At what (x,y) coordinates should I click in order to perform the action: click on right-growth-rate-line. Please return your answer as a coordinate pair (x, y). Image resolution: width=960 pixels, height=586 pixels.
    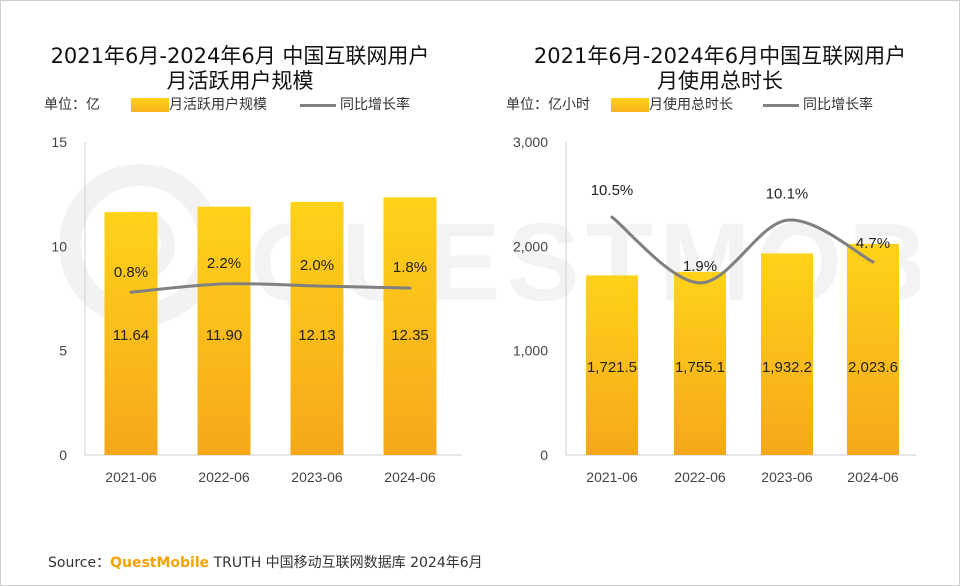
    Looking at the image, I should click on (742, 250).